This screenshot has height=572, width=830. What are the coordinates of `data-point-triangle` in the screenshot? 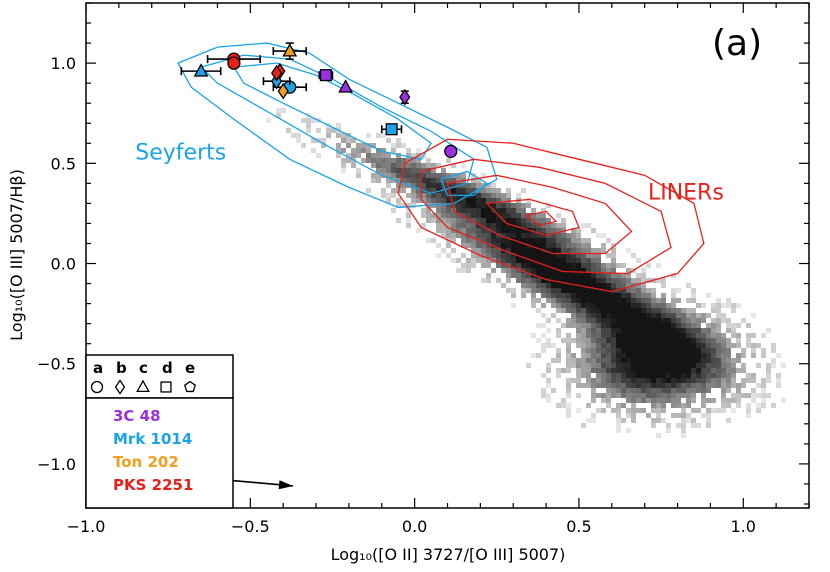 It's located at (201, 70).